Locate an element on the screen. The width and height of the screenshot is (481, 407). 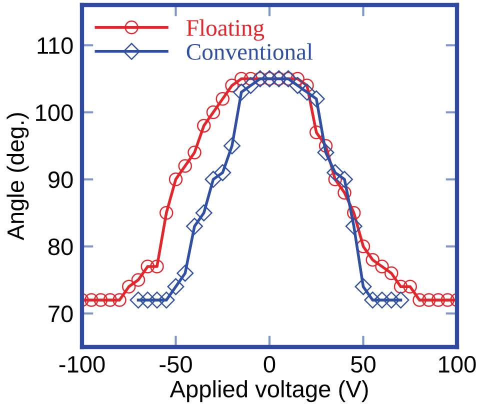
x-axis-title: Applied voltage (V) is located at coordinates (269, 391).